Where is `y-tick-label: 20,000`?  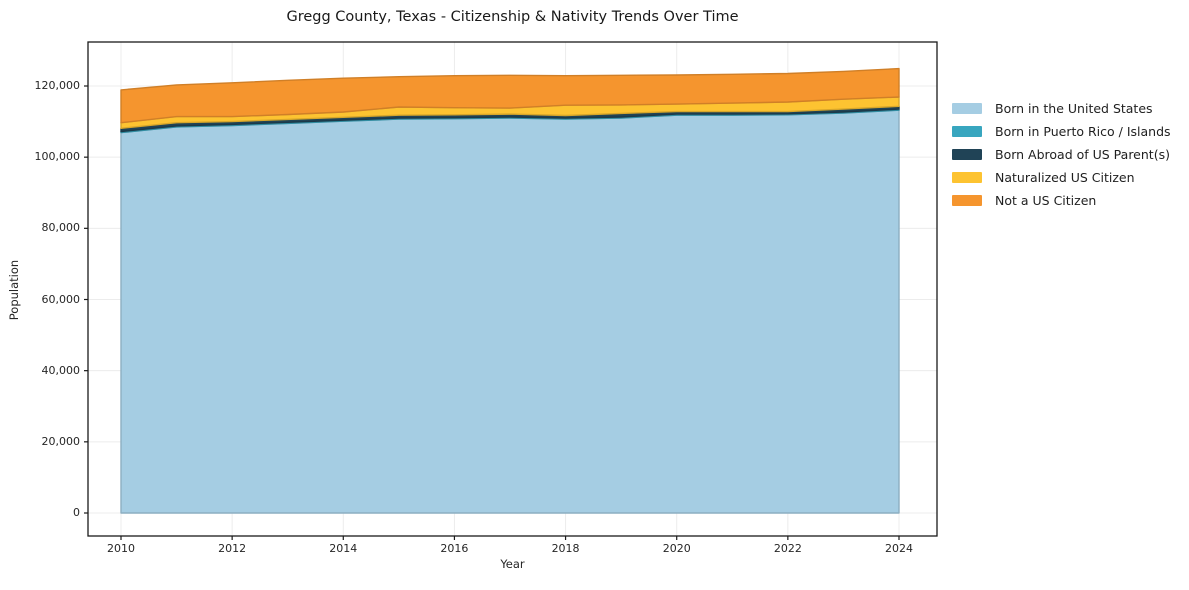 y-tick-label: 20,000 is located at coordinates (61, 441).